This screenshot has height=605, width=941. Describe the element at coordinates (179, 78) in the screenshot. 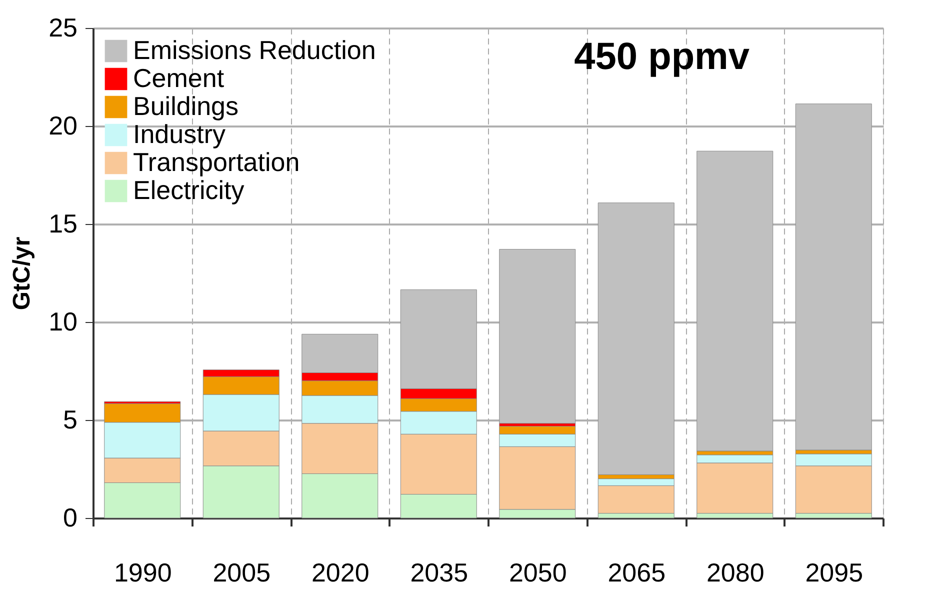

I see `legend-label: Cement` at that location.